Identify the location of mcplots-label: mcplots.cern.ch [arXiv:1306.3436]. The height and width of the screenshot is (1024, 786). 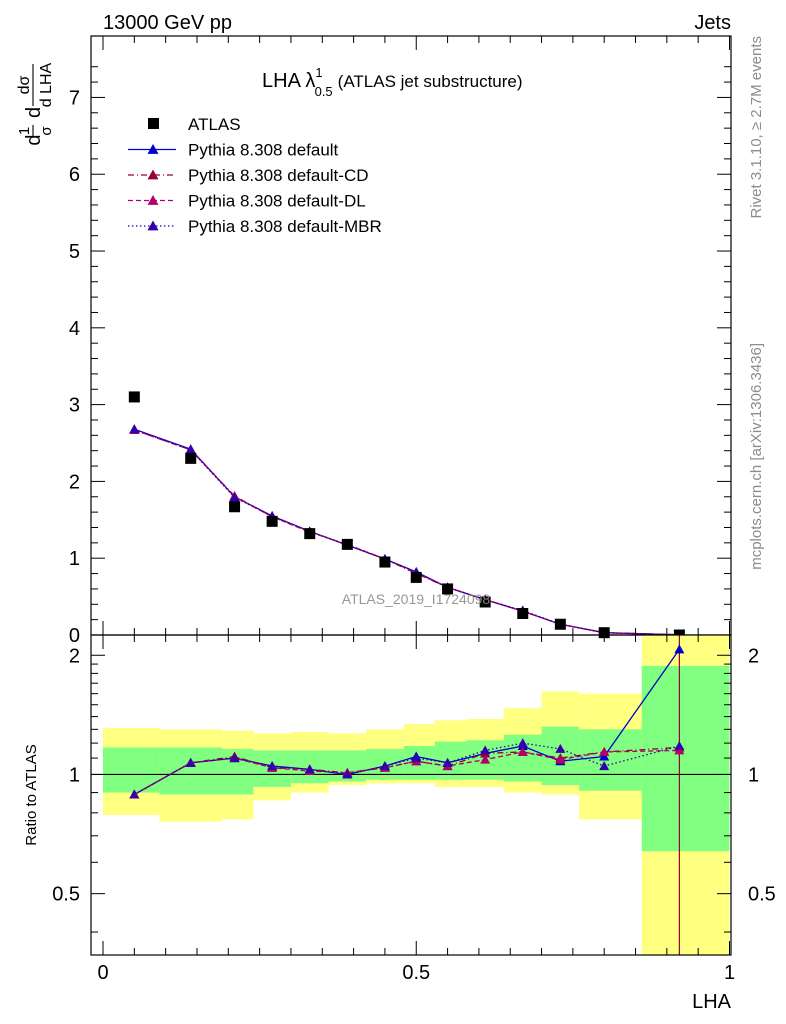
(756, 456).